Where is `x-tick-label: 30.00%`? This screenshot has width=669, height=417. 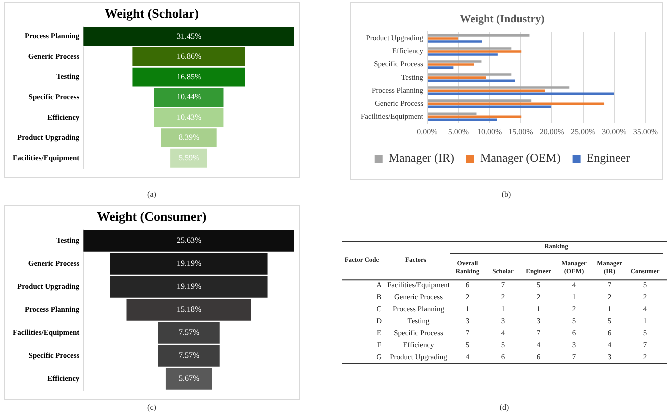 x-tick-label: 30.00% is located at coordinates (615, 131).